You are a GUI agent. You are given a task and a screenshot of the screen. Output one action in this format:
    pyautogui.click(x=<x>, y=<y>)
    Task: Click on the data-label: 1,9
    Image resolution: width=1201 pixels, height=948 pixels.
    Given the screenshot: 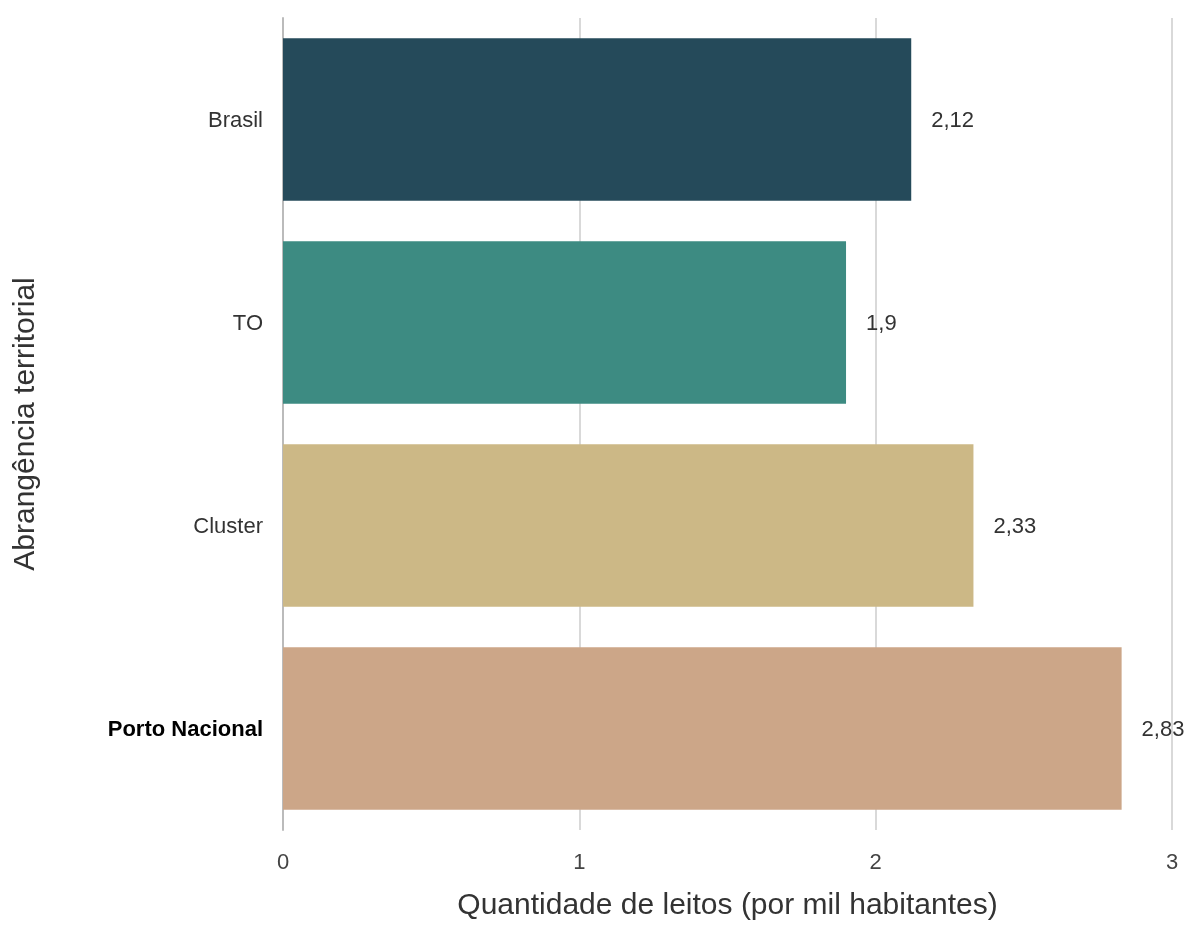 What is the action you would take?
    pyautogui.click(x=881, y=322)
    